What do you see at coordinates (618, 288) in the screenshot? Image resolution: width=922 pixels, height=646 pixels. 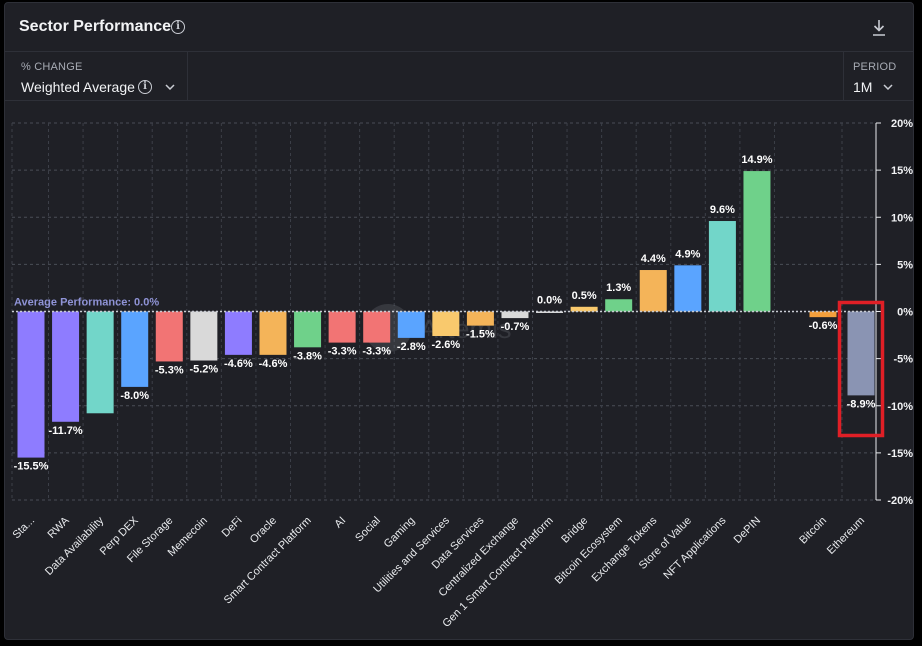 I see `bar-value-label: 1.3%` at bounding box center [618, 288].